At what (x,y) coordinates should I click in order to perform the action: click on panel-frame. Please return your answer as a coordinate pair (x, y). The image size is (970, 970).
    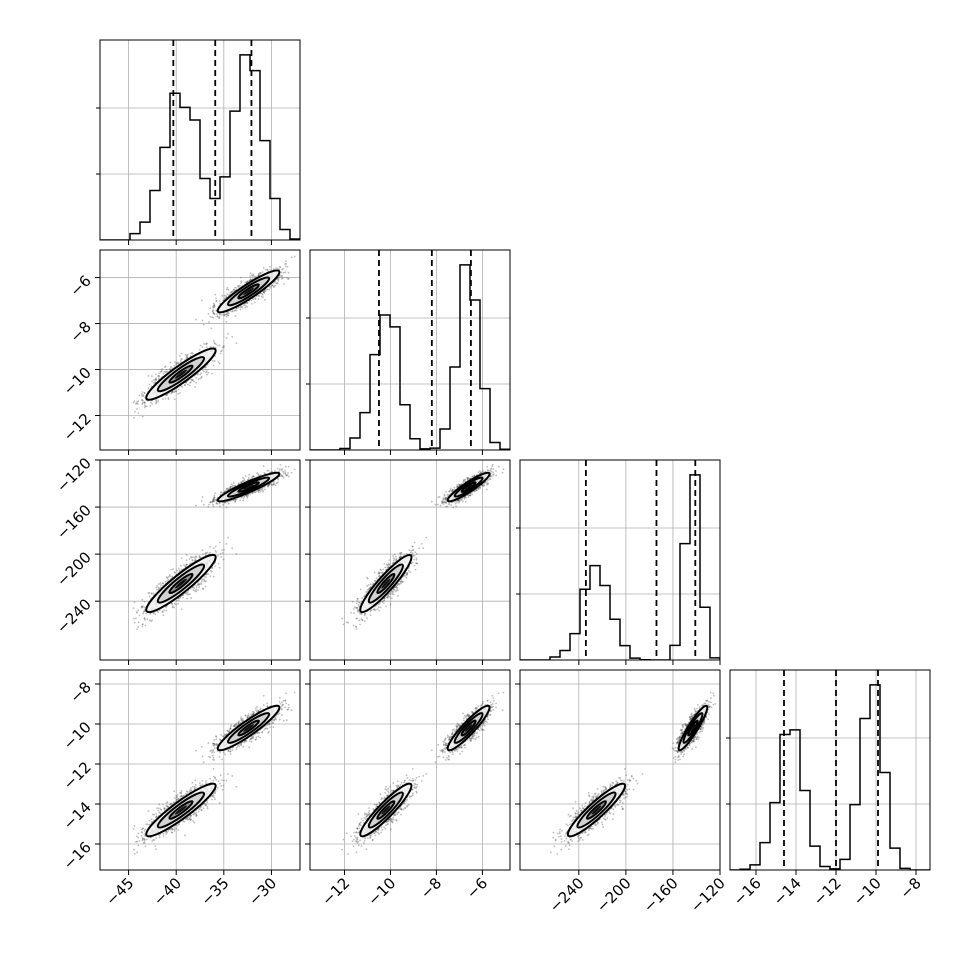
    Looking at the image, I should click on (200, 140).